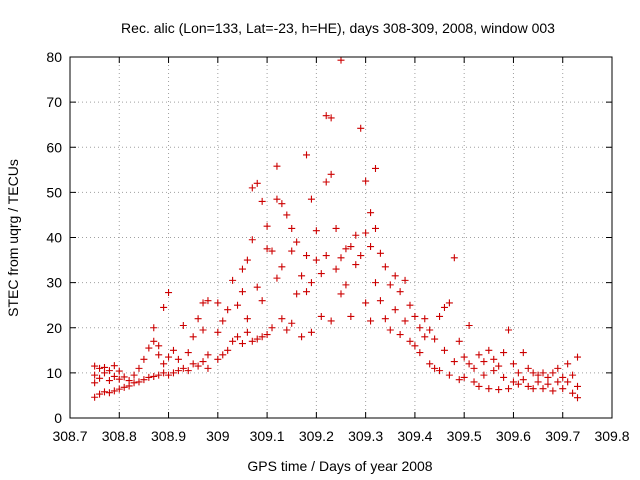 Image resolution: width=640 pixels, height=480 pixels. I want to click on y-tick-label: 40, so click(54, 238).